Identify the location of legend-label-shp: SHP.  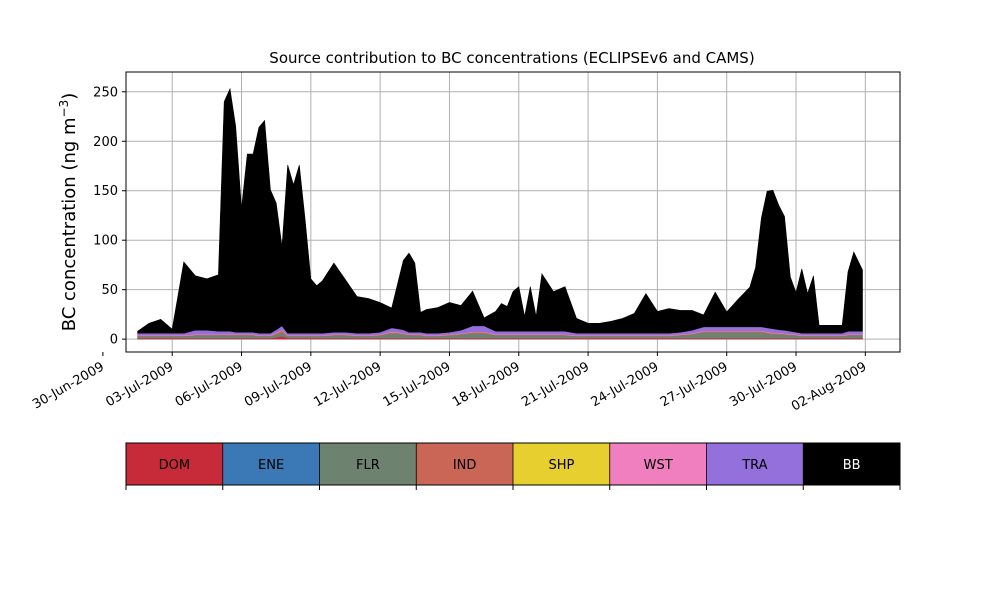
(561, 465).